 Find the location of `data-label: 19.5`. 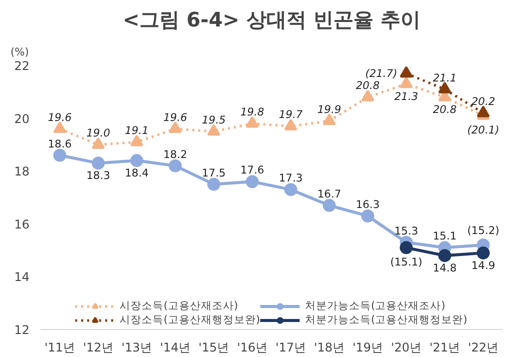

data-label: 19.5 is located at coordinates (214, 120).